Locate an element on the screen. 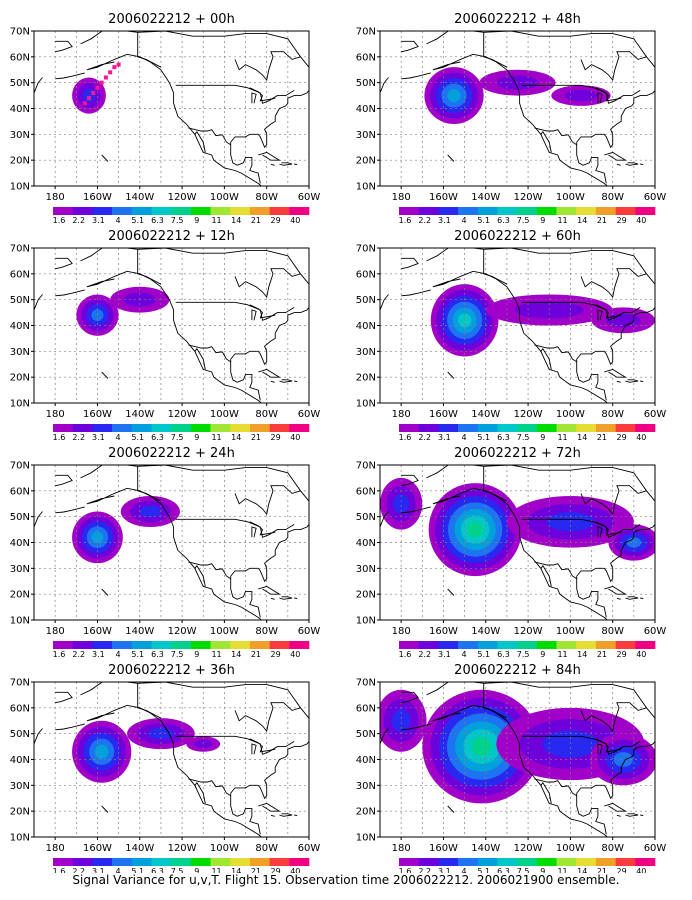 The width and height of the screenshot is (692, 900). lon-tick-label: 180 is located at coordinates (401, 197).